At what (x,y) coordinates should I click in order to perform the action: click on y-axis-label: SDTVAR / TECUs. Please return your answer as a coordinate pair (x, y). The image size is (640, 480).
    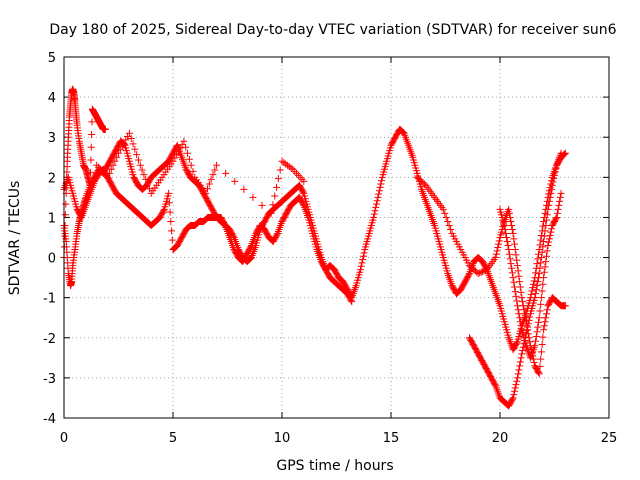
    Looking at the image, I should click on (15, 238).